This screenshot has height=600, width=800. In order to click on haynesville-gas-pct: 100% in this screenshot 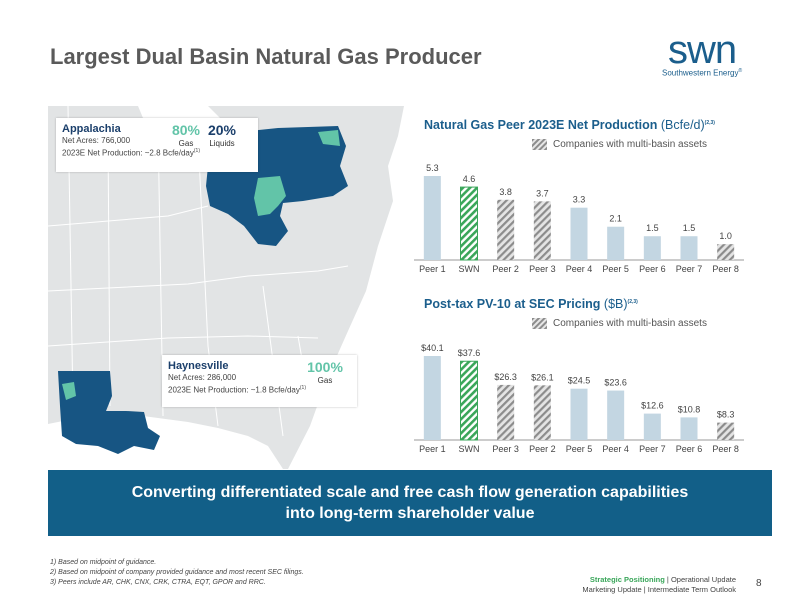, I will do `click(325, 367)`.